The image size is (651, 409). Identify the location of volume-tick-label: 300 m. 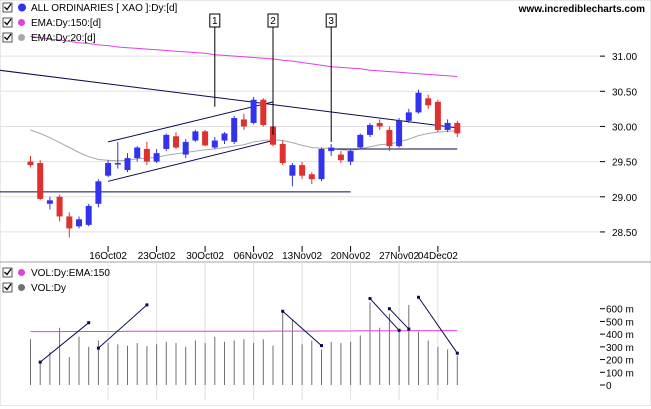
(620, 348).